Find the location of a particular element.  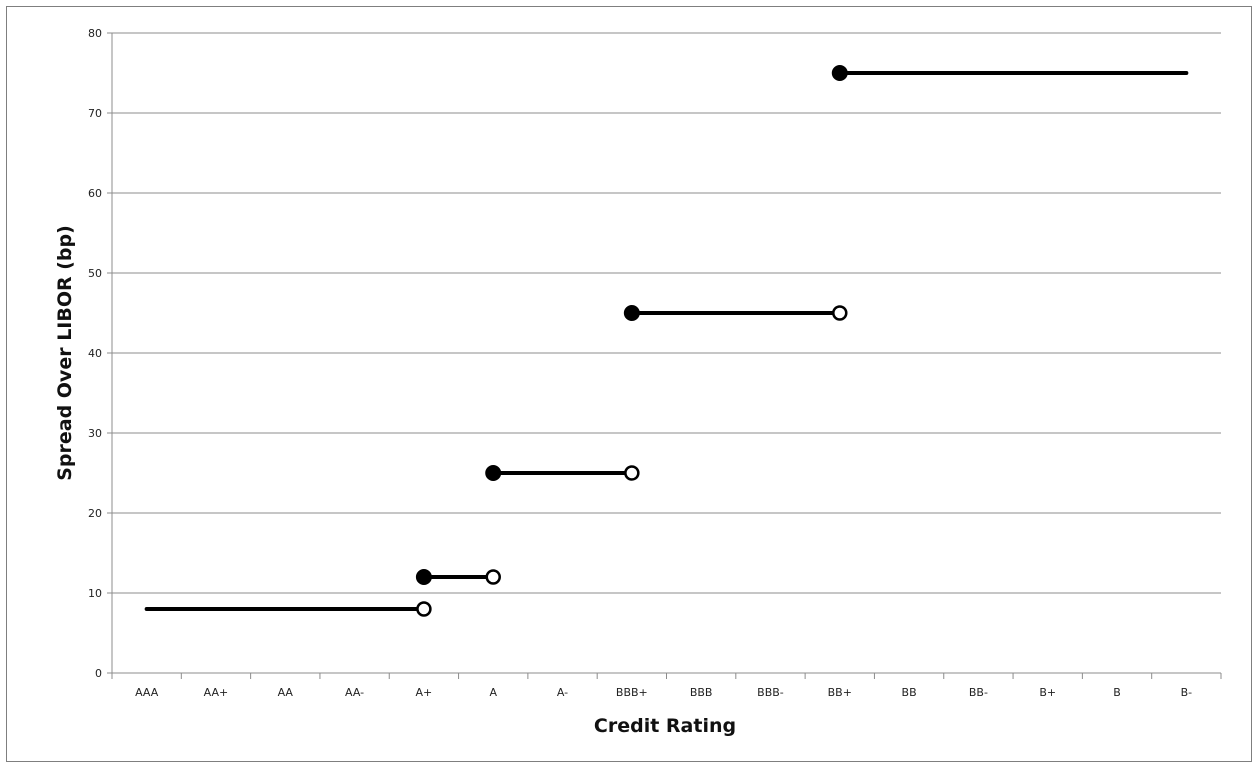

x-tick-label: A- is located at coordinates (562, 692).